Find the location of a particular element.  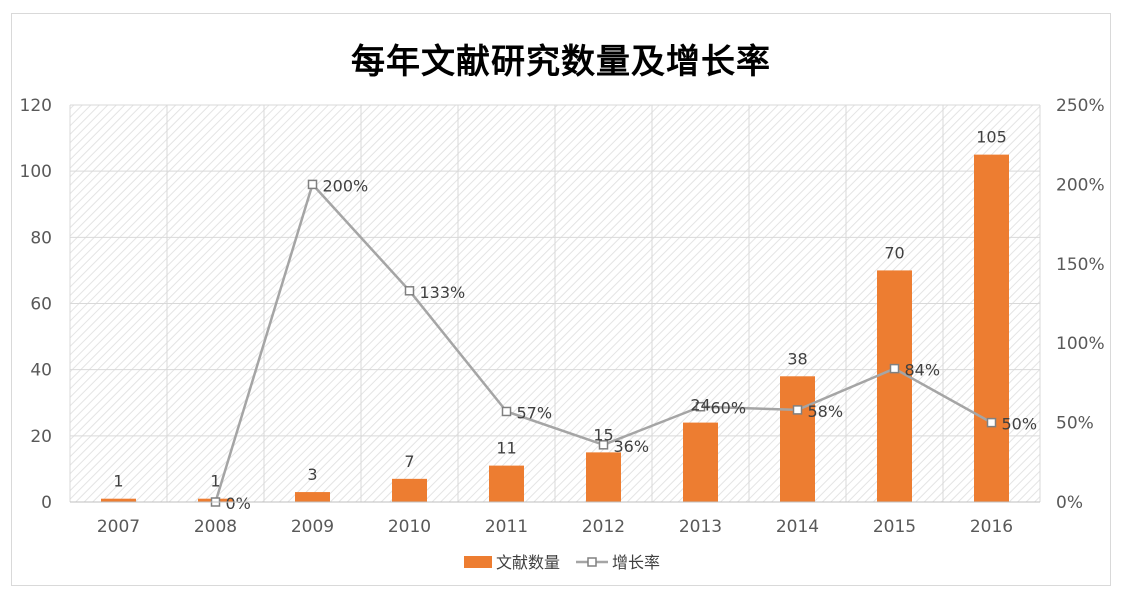

x-tick-label: 2009 is located at coordinates (312, 527).